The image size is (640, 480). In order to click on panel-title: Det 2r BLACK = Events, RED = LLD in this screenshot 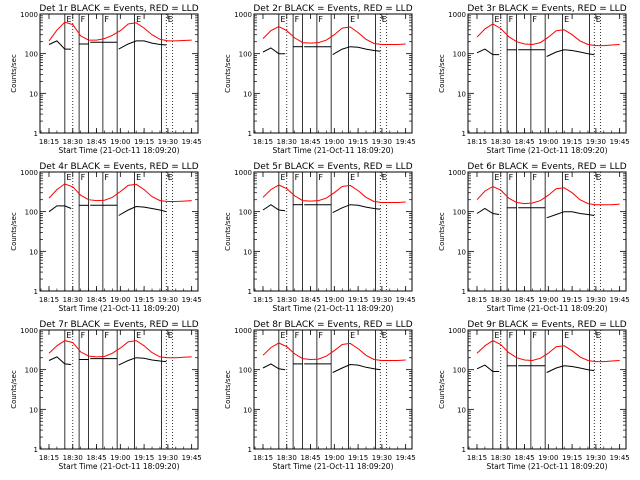, I will do `click(332, 9)`.